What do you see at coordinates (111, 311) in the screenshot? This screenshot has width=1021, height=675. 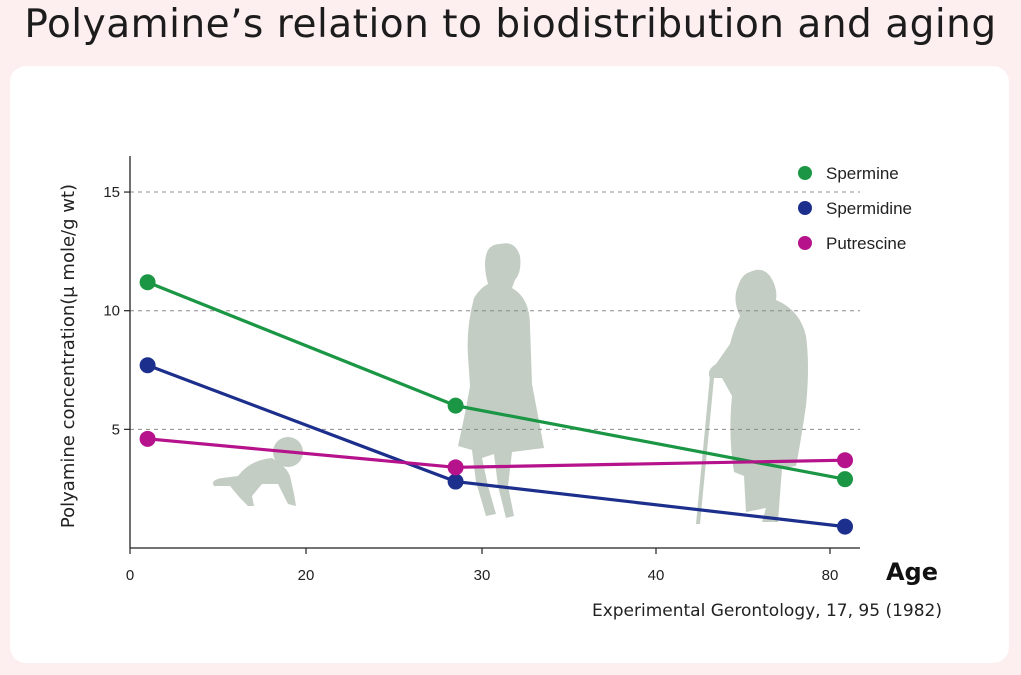 I see `y-tick-label: 10` at bounding box center [111, 311].